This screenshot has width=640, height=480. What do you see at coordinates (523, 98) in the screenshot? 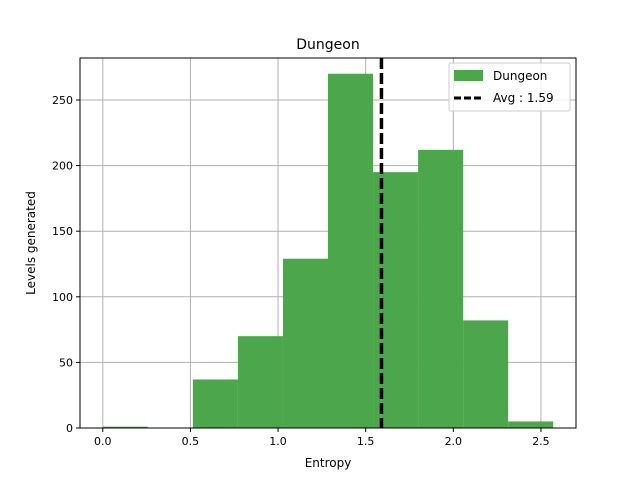
I see `legend-label-average: Avg : 1.59` at bounding box center [523, 98].